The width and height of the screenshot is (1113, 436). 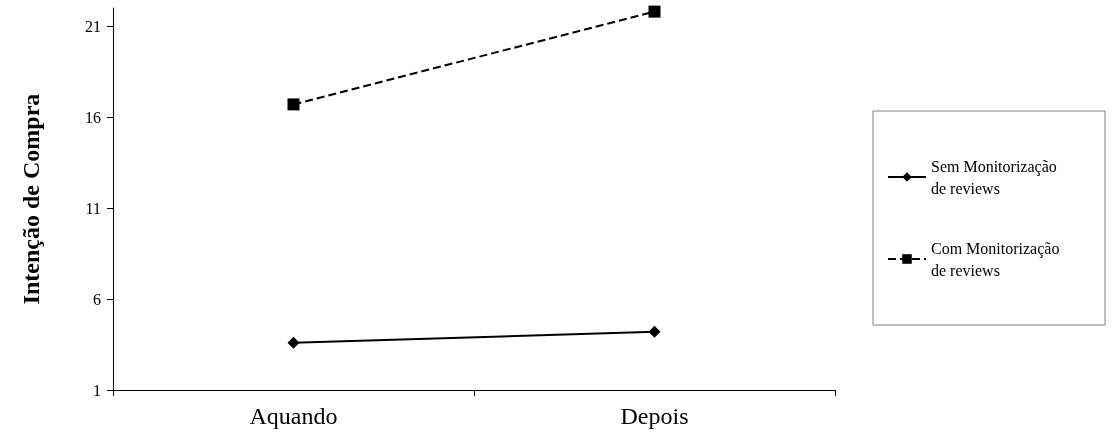 What do you see at coordinates (97, 299) in the screenshot?
I see `y-tick-label: 6` at bounding box center [97, 299].